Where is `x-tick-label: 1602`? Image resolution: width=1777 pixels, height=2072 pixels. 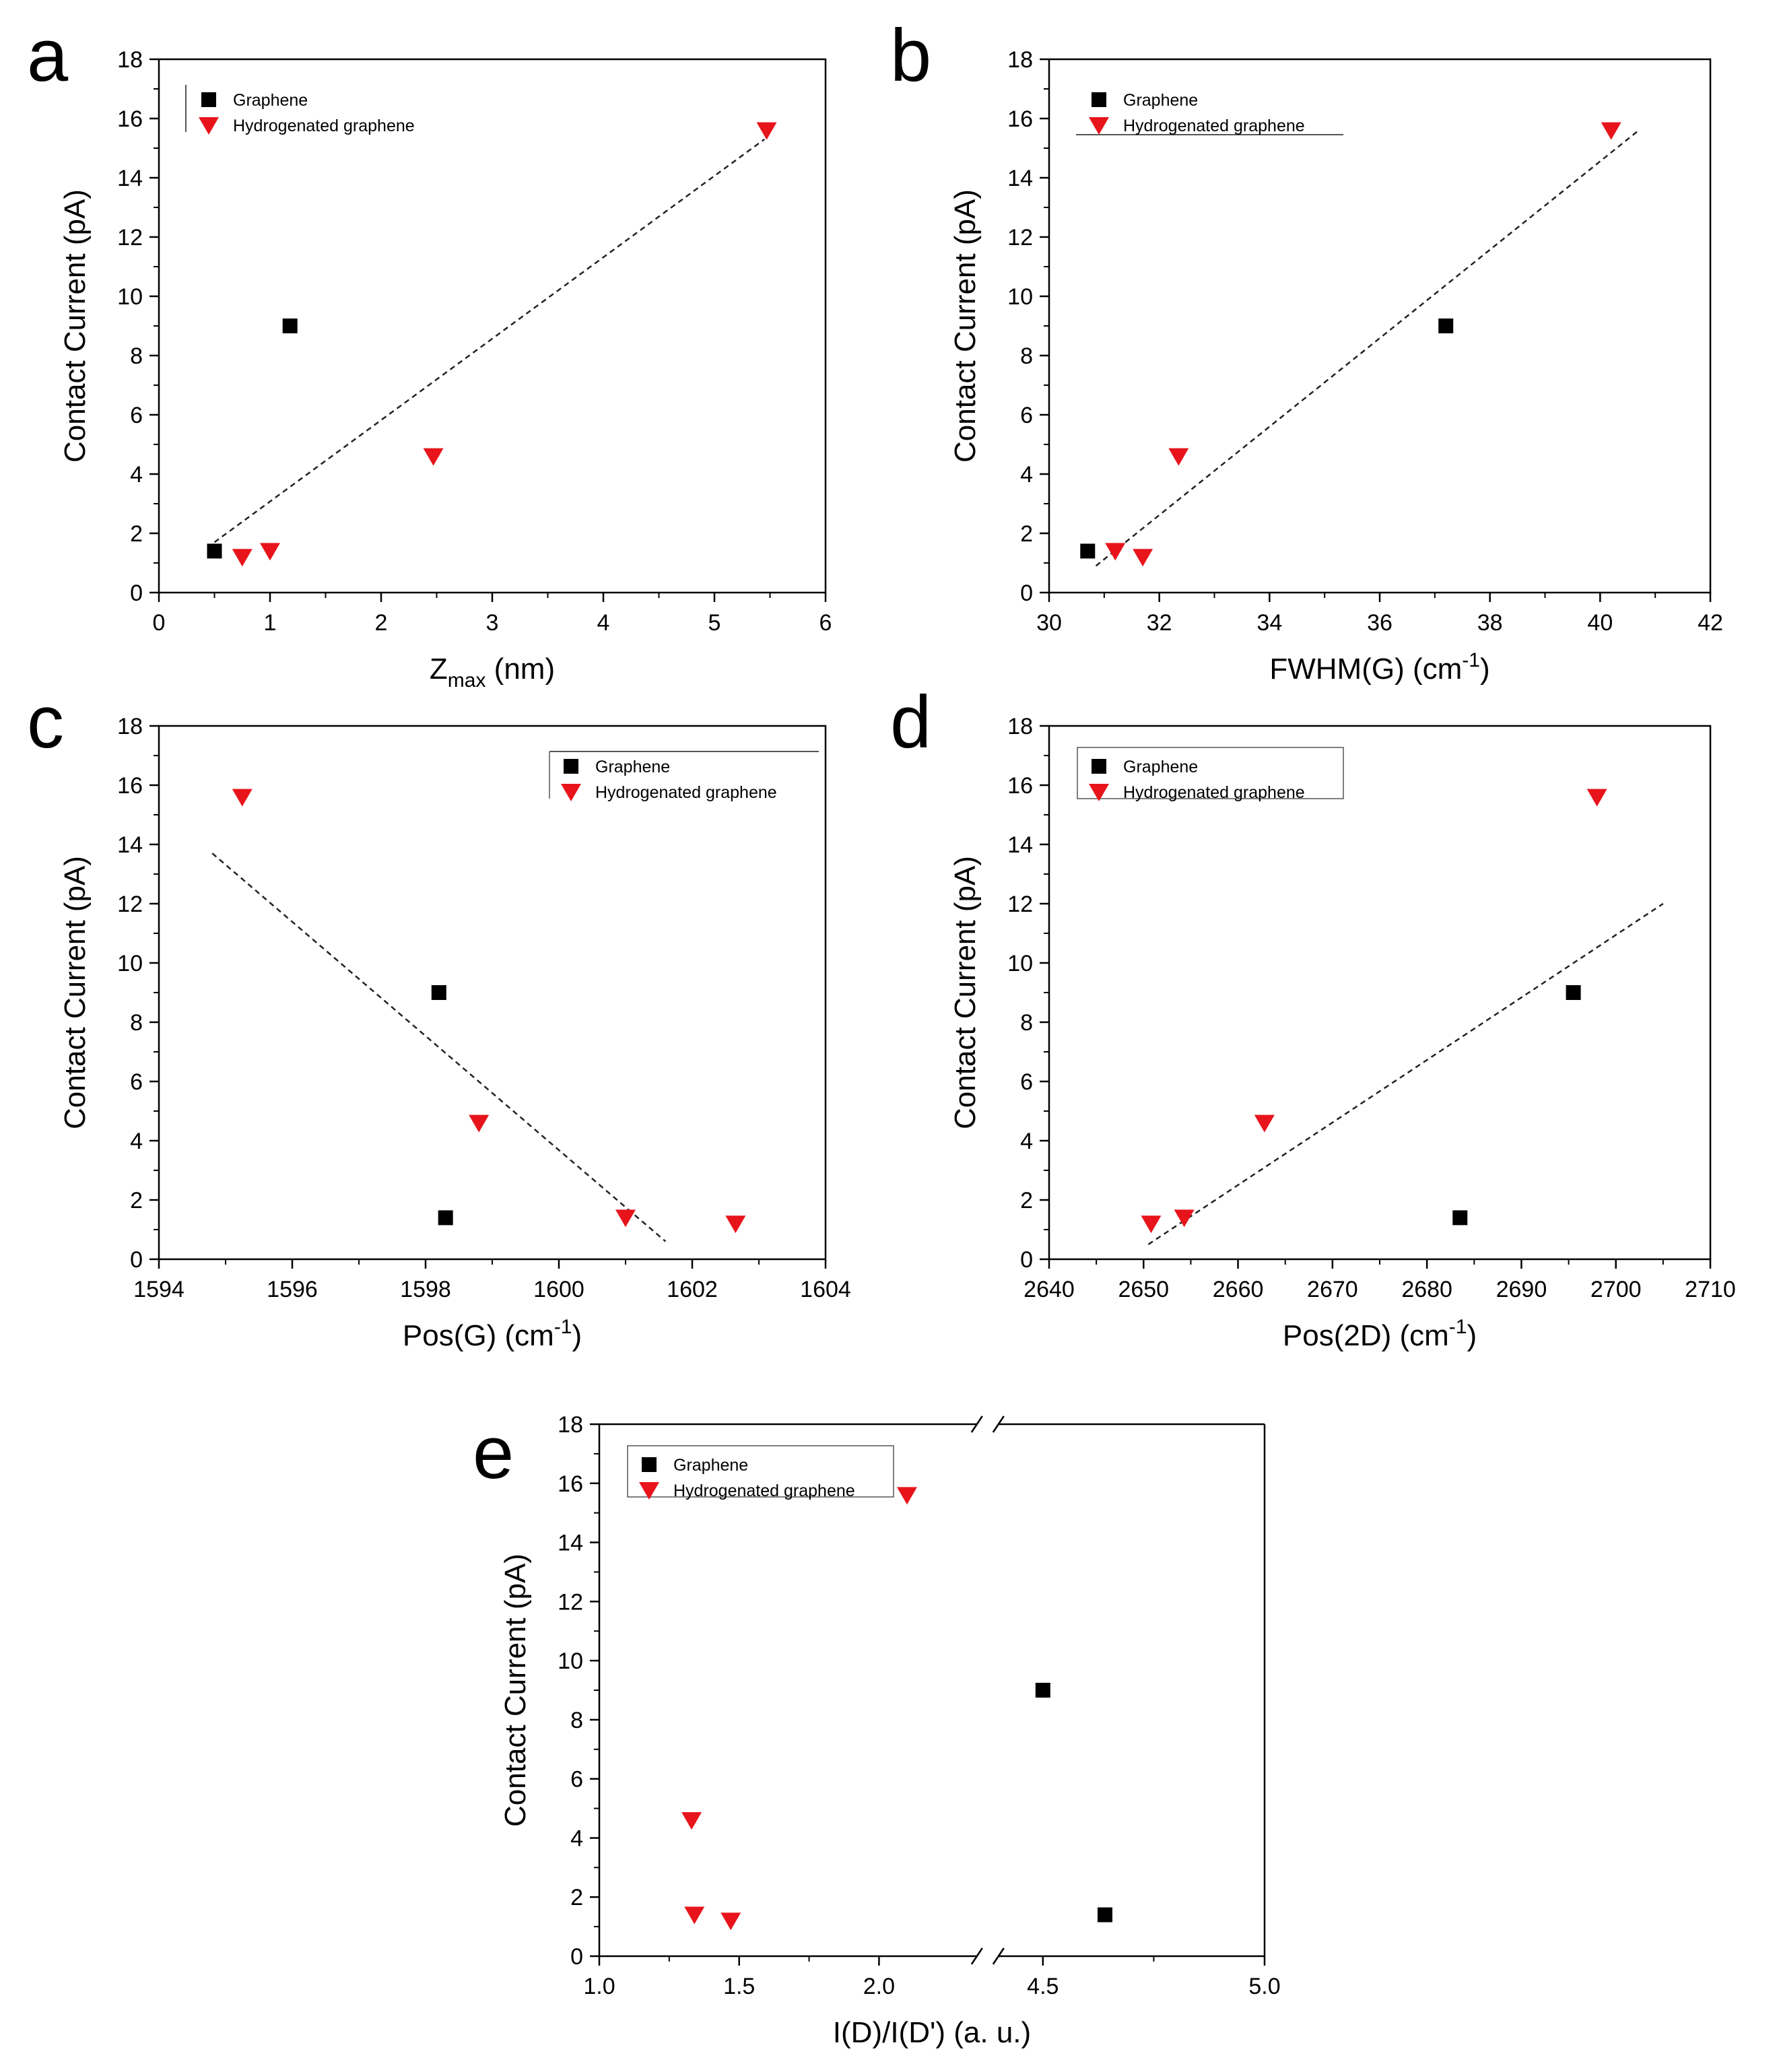 x-tick-label: 1602 is located at coordinates (693, 1289).